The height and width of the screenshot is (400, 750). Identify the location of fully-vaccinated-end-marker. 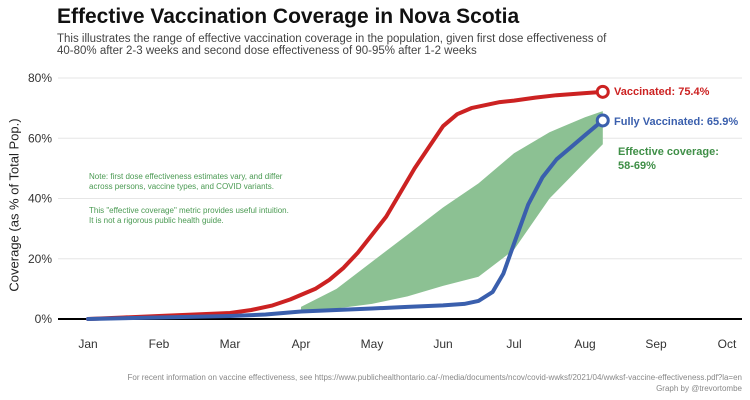
(602, 120).